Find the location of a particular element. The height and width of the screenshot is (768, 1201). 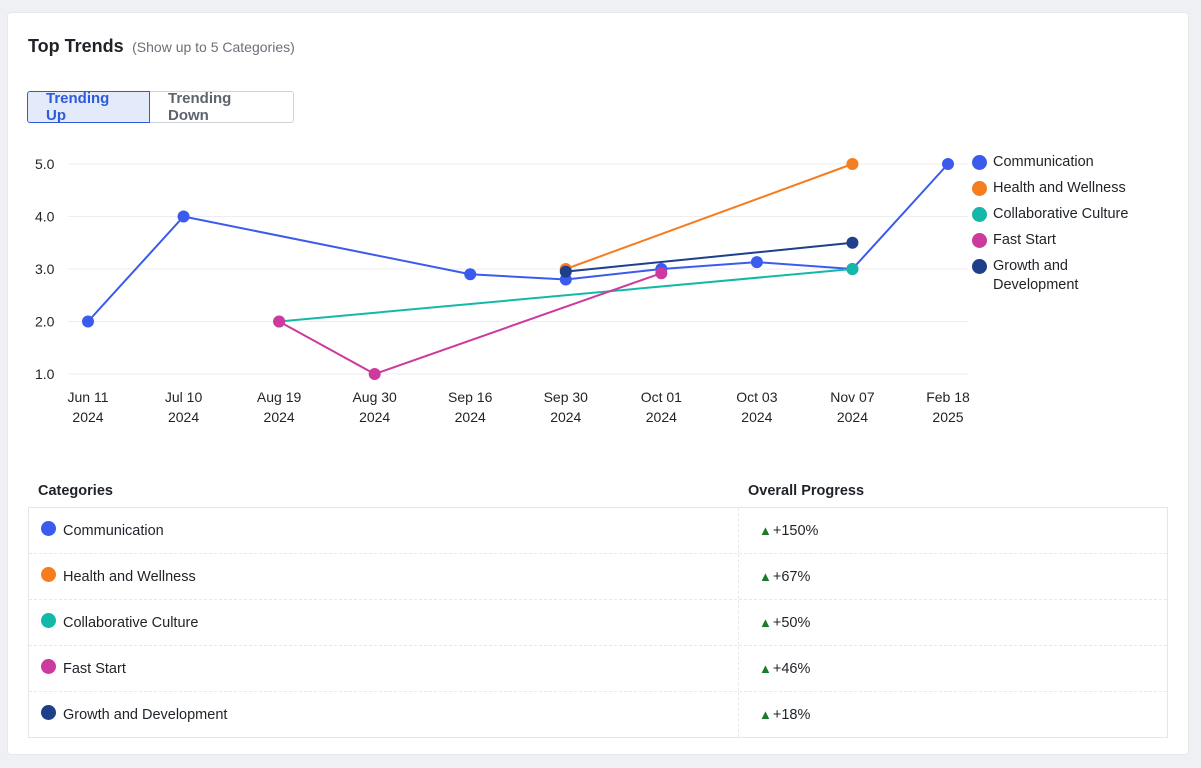

progress-cell: ▲ +150% is located at coordinates (778, 530).